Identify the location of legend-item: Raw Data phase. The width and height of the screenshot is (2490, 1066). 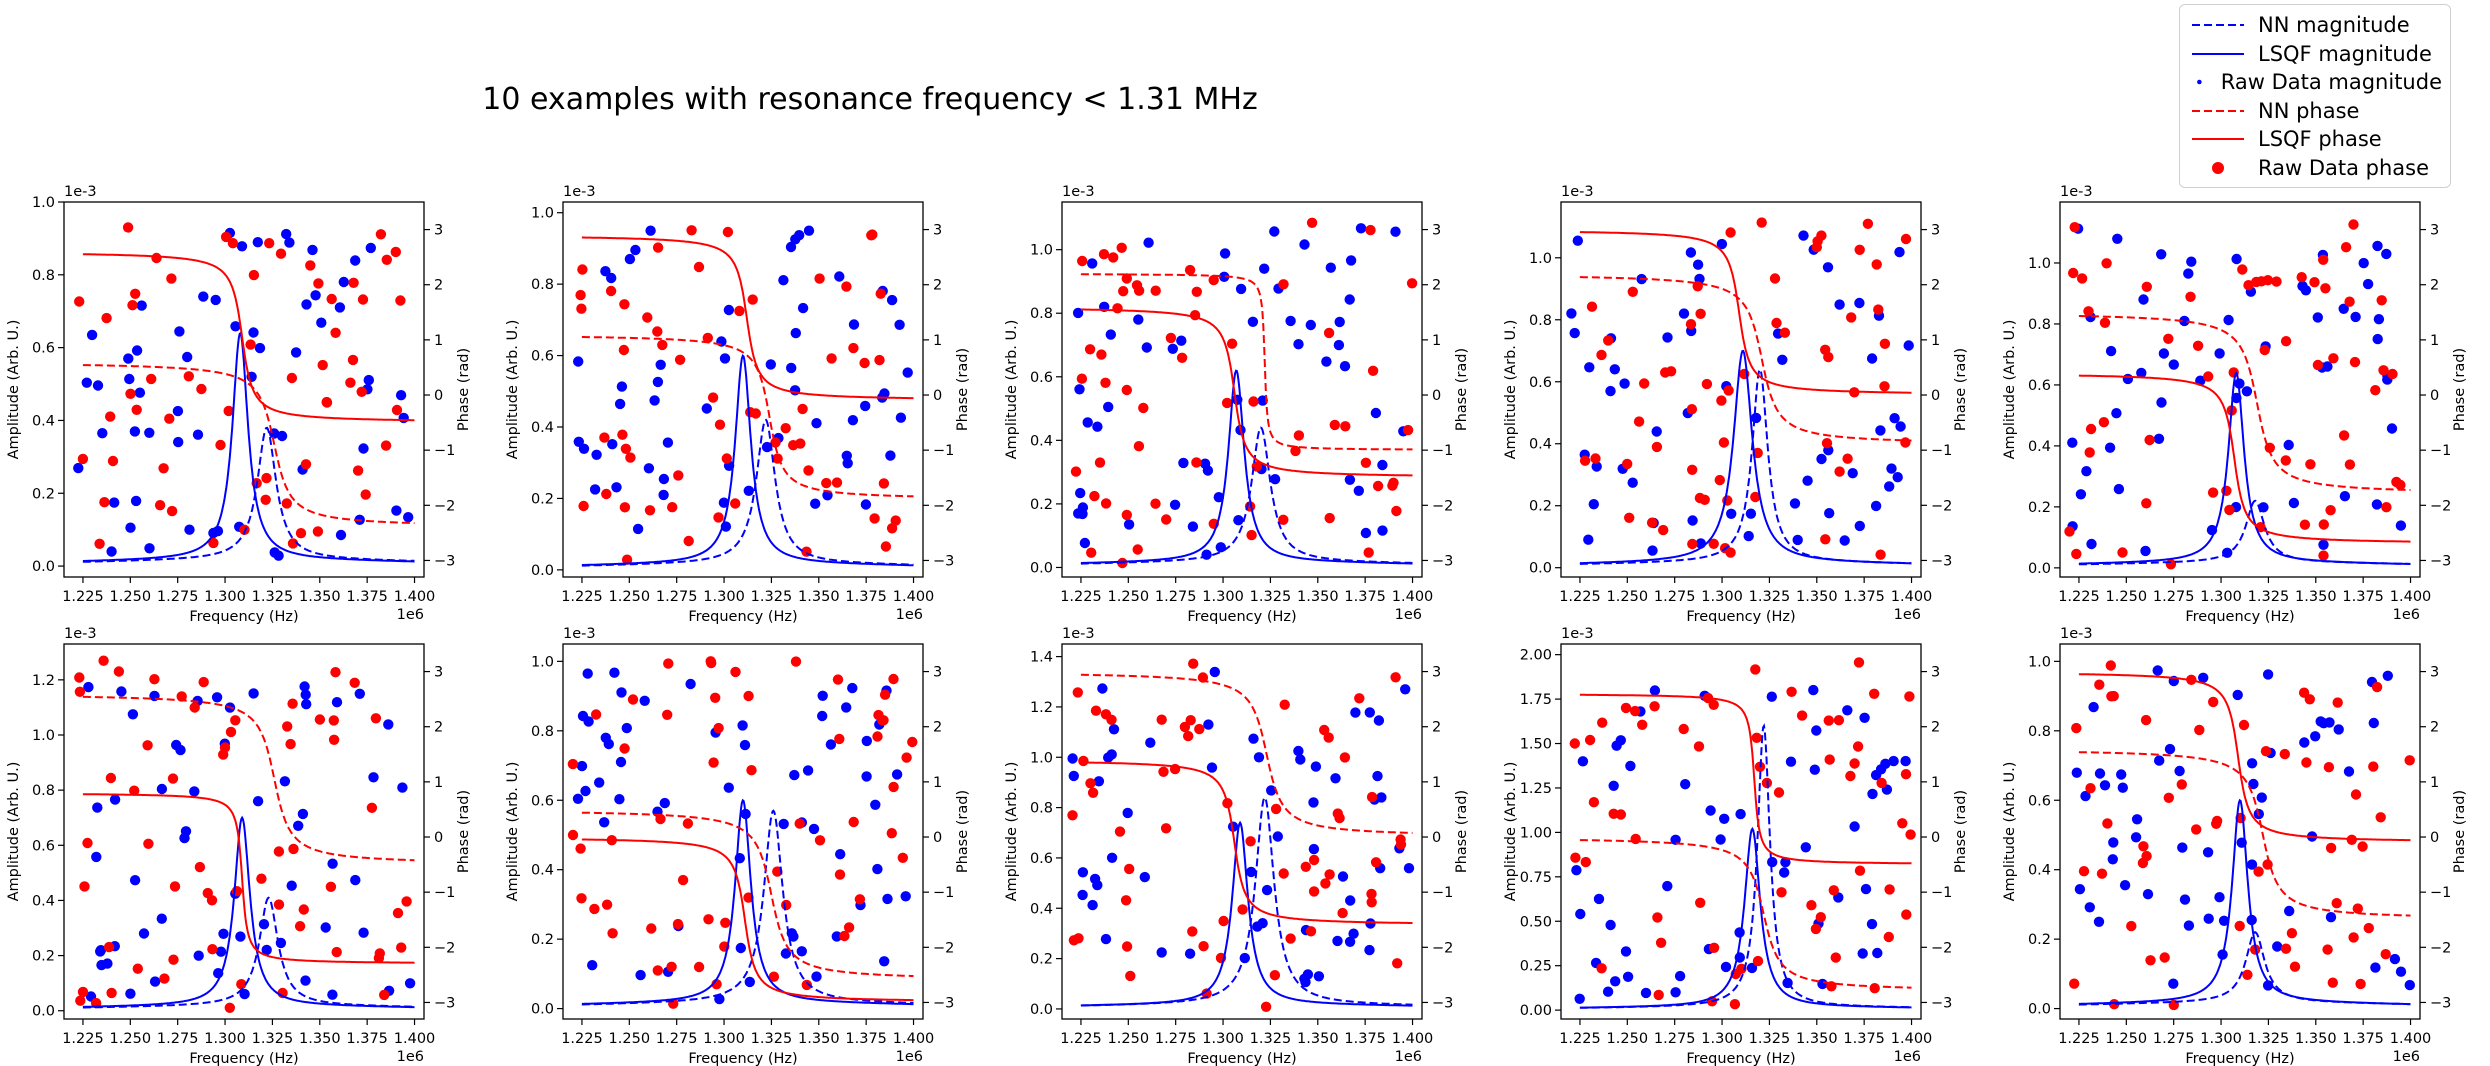
(2315, 168).